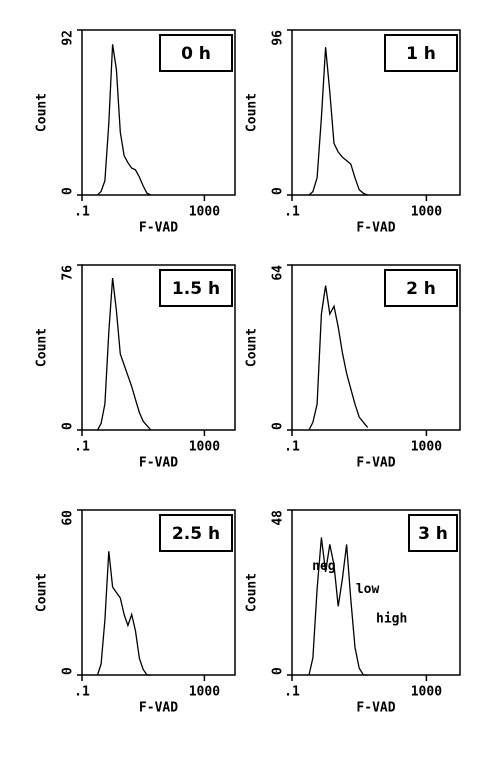  I want to click on time-label: 2.5 h, so click(196, 534).